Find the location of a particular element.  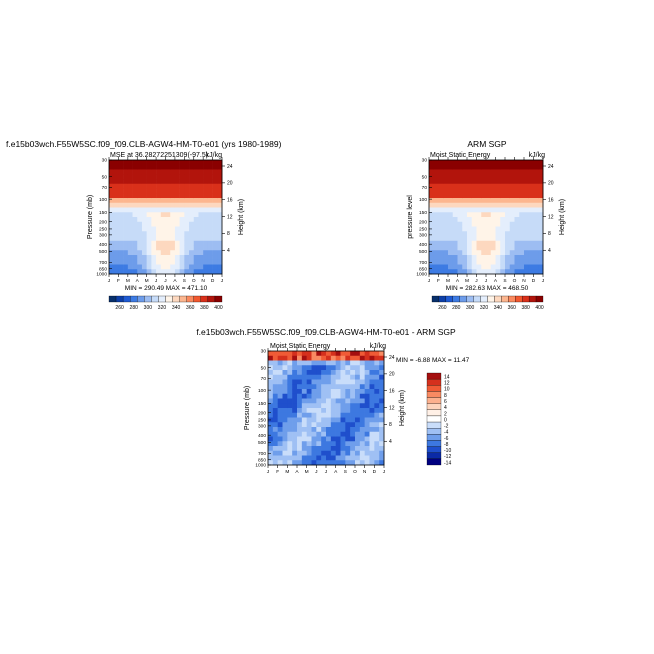

x-tick-label: A is located at coordinates (458, 281).